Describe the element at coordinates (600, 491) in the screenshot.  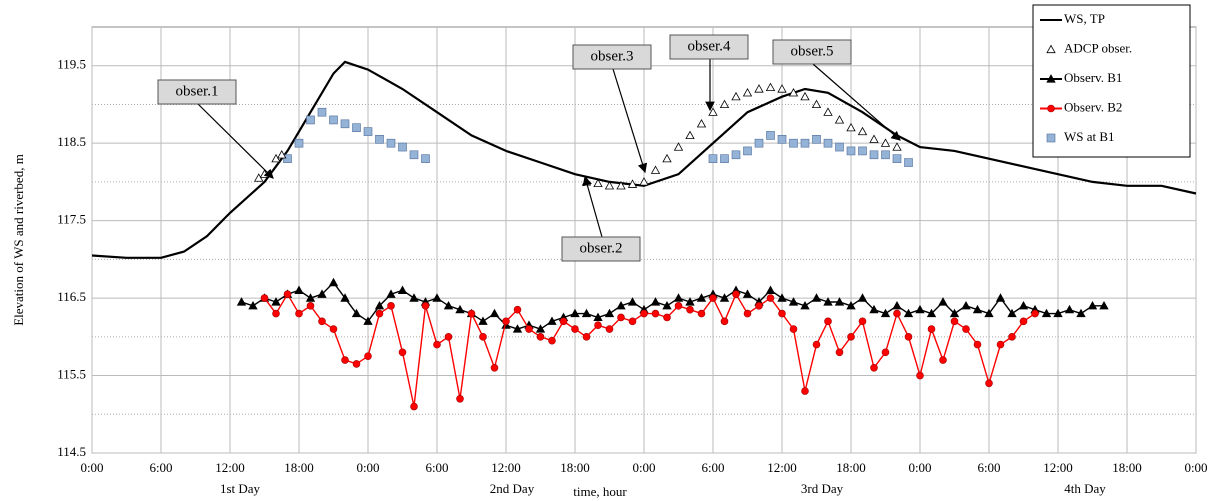
I see `x-axis-label: time, hour` at that location.